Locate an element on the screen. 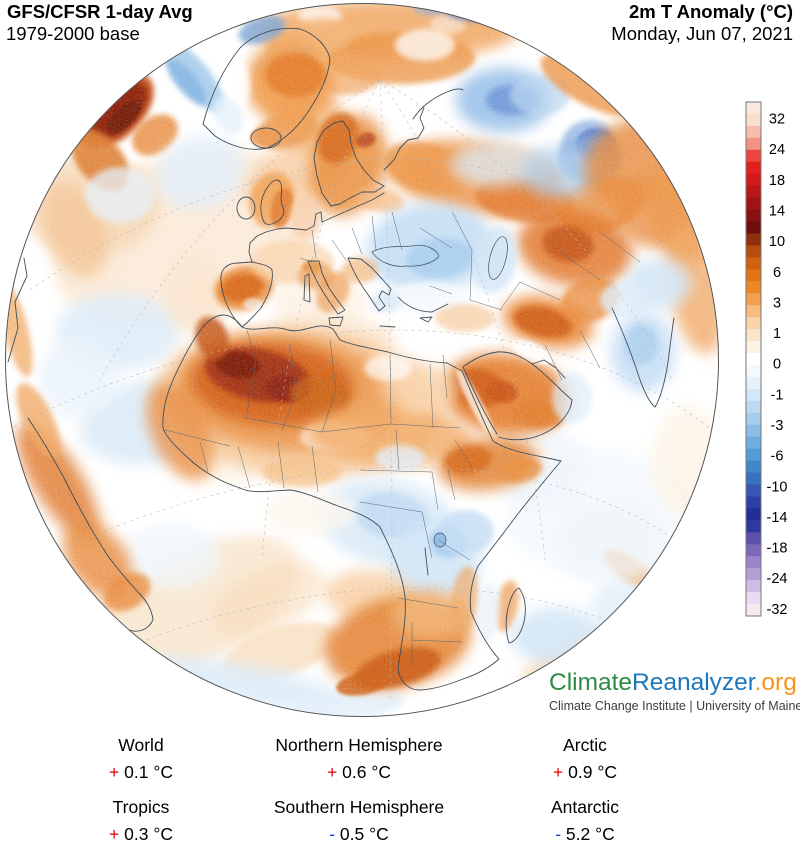  svg-text: 6 is located at coordinates (777, 273).